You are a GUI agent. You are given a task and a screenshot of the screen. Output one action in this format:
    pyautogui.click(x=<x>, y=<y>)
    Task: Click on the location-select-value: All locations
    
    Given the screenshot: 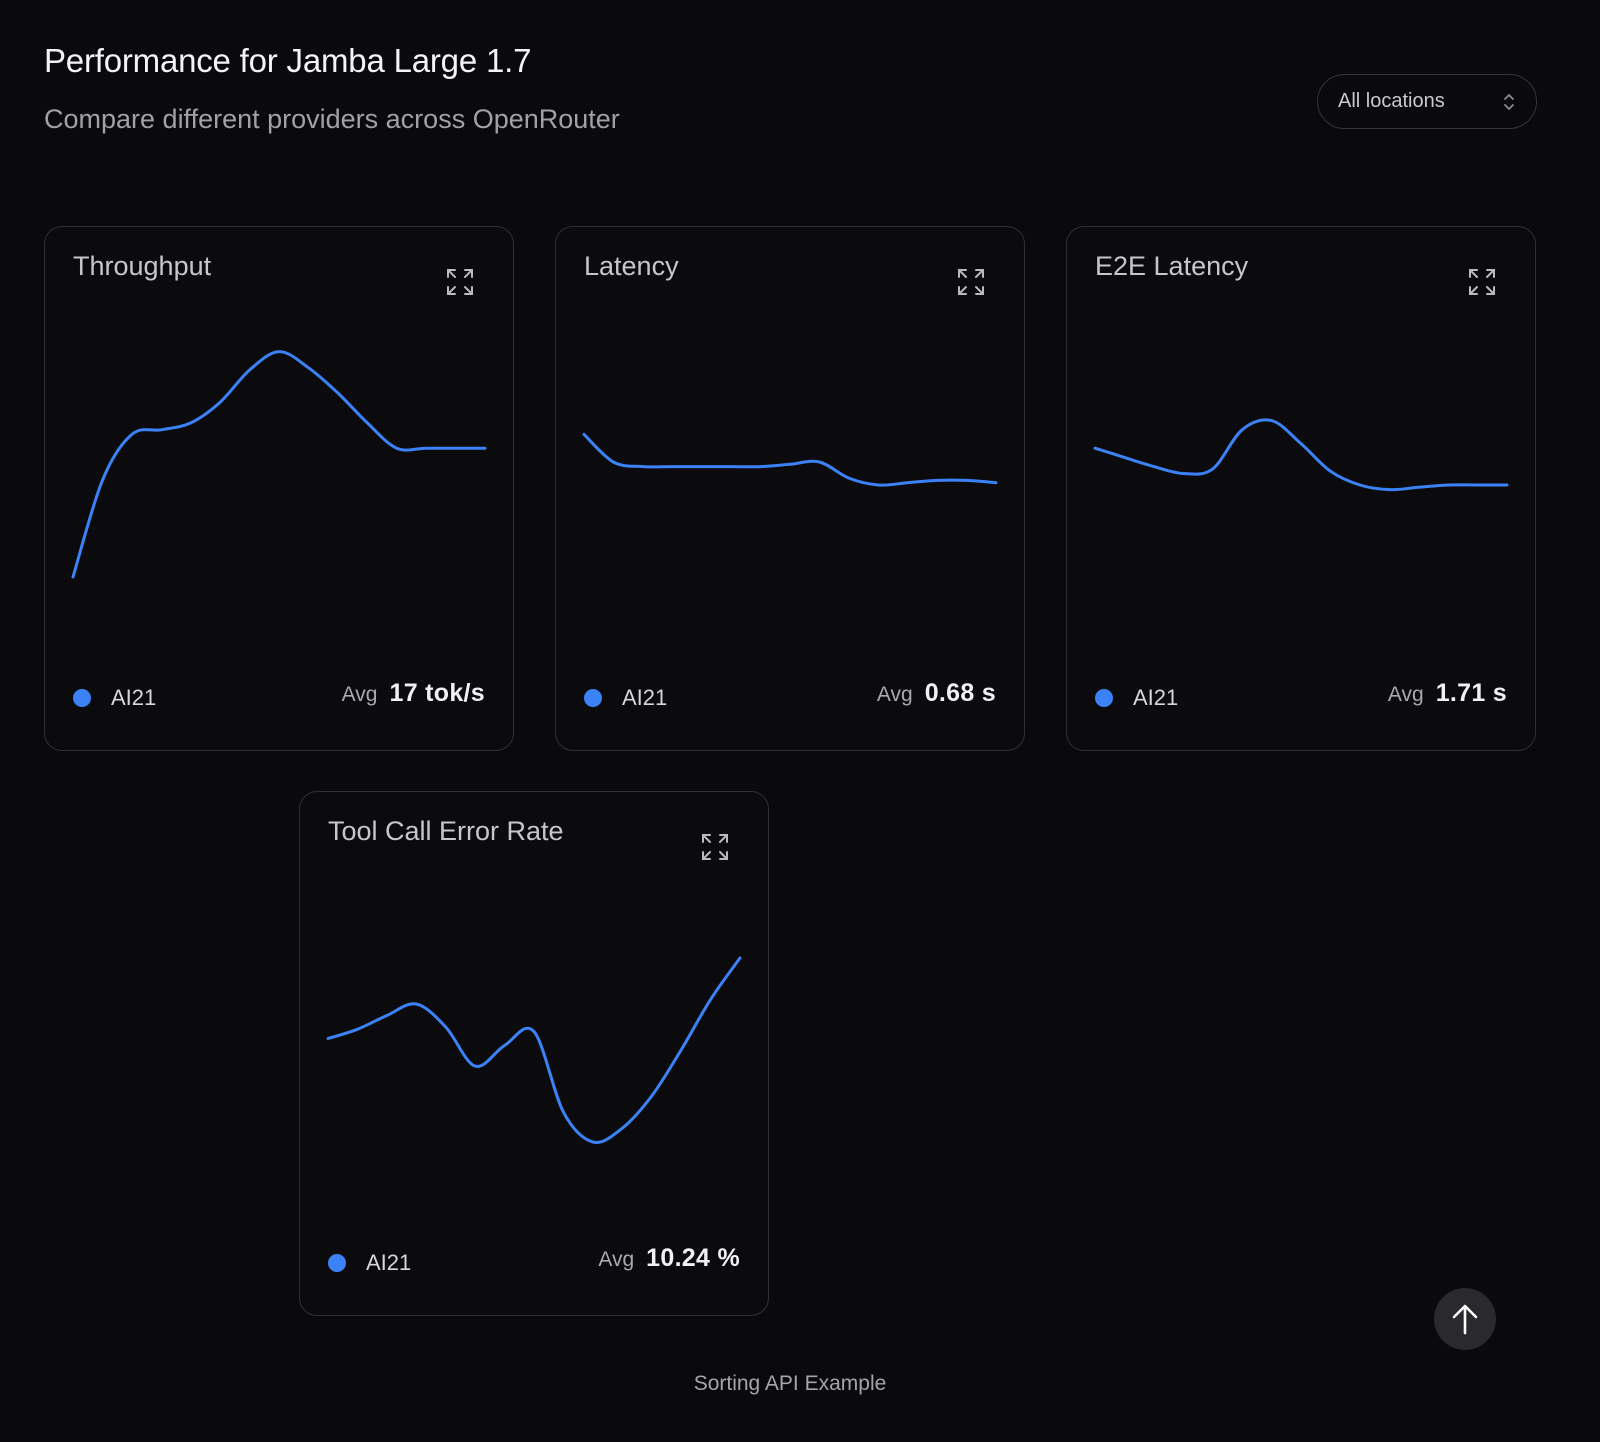 What is the action you would take?
    pyautogui.click(x=1391, y=101)
    